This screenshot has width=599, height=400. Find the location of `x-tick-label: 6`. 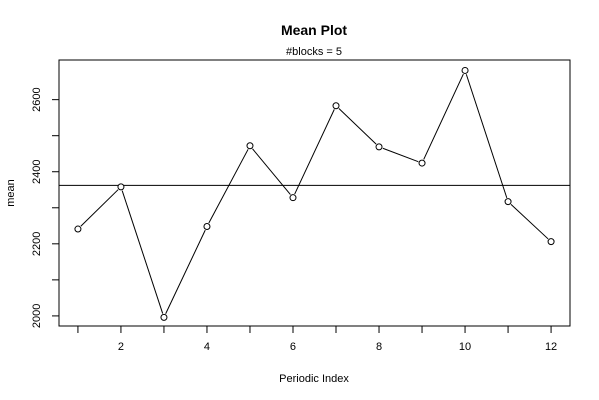

x-tick-label: 6 is located at coordinates (293, 347).